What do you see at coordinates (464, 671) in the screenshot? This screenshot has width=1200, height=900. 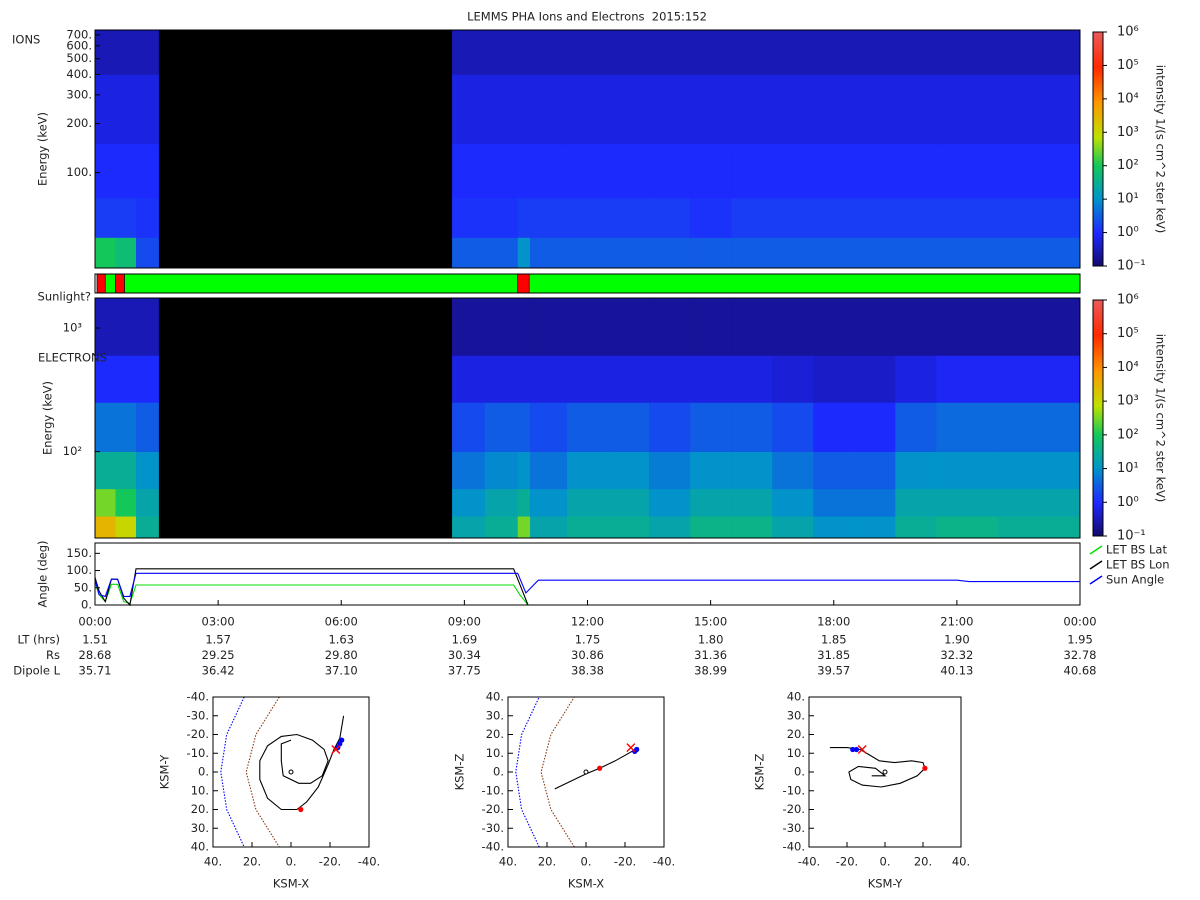 I see `ephemeris-value: 37.75` at bounding box center [464, 671].